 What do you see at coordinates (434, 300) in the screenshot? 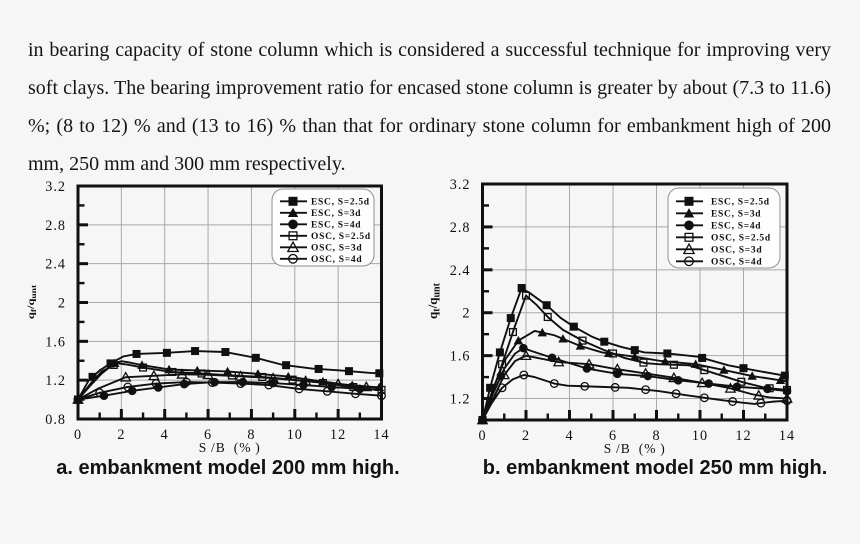
I see `svg-text: qt/qunt` at bounding box center [434, 300].